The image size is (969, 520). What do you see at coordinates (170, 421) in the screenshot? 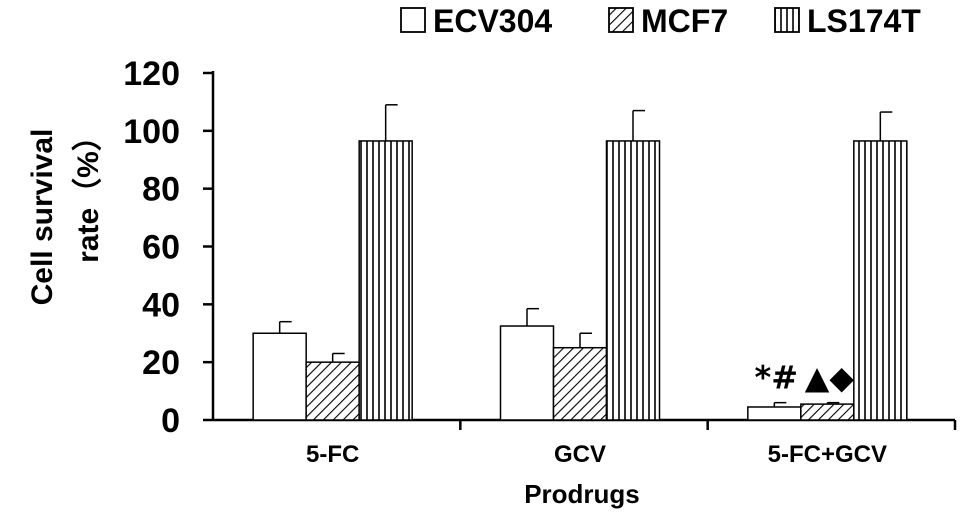
I see `y-tick-label: 0` at bounding box center [170, 421].